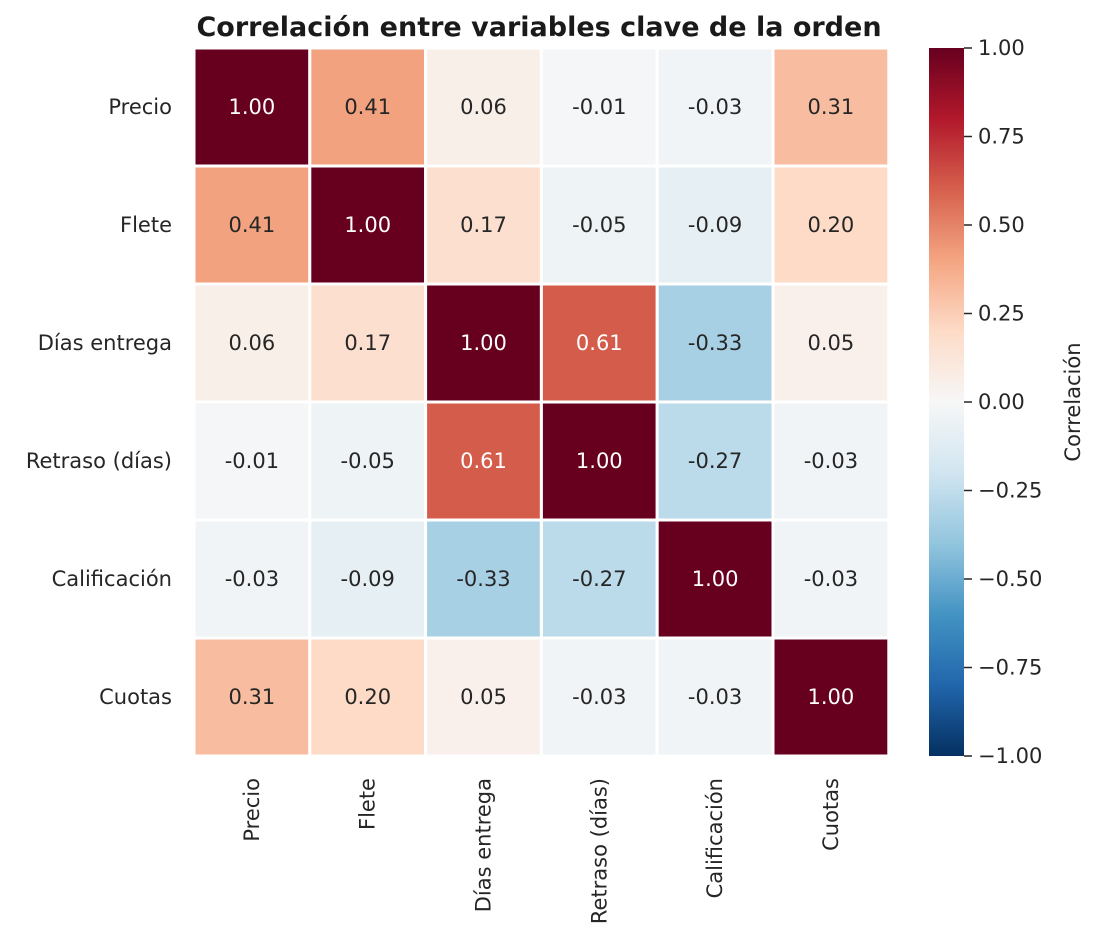  What do you see at coordinates (99, 461) in the screenshot?
I see `row-tick-label: Retraso (días)` at bounding box center [99, 461].